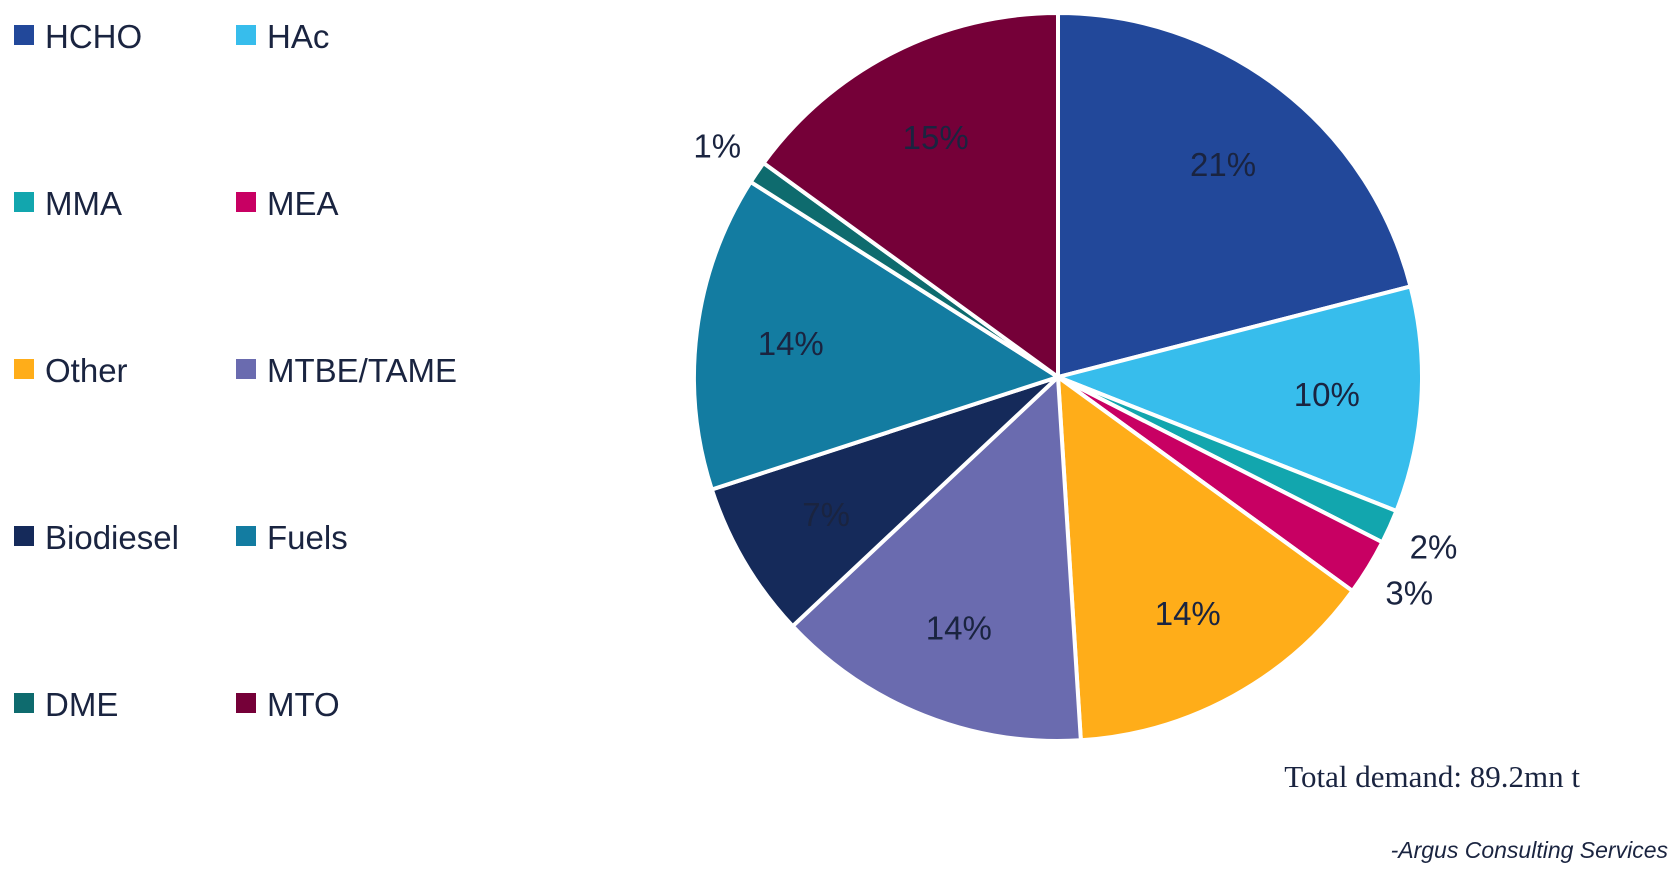  Describe the element at coordinates (1432, 776) in the screenshot. I see `total-demand-note: Total demand: 89.2mn t` at that location.